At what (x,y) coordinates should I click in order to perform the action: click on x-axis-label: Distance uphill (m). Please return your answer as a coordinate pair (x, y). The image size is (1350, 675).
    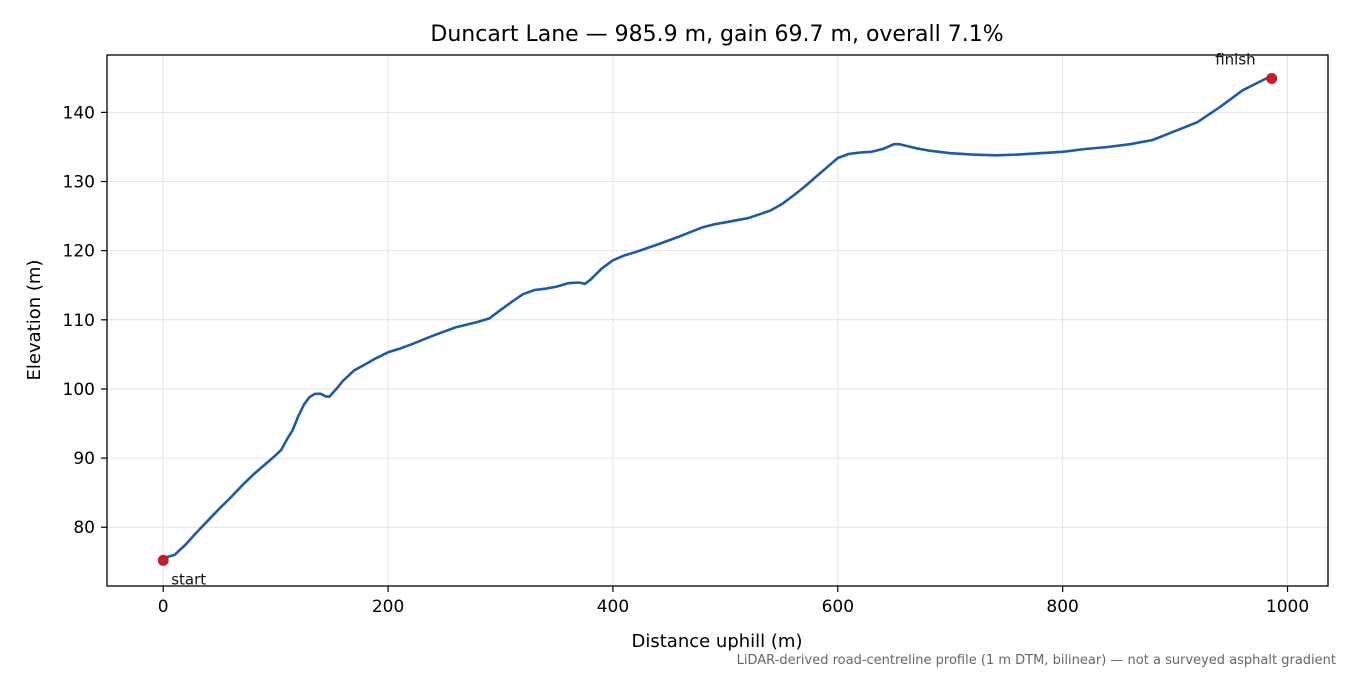
    Looking at the image, I should click on (717, 641).